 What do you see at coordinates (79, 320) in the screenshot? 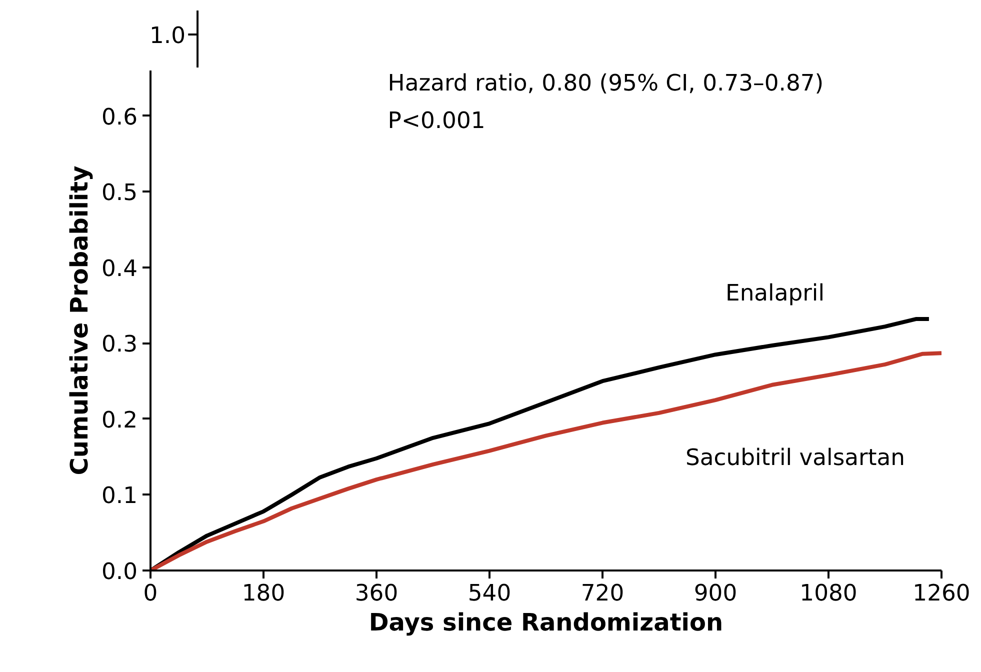
I see `y-axis-title: Cumulative Probability` at bounding box center [79, 320].